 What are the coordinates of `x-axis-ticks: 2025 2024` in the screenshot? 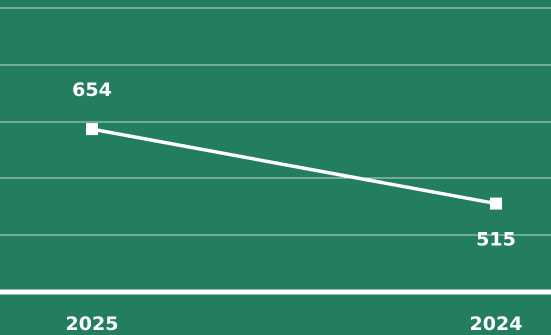 It's located at (294, 324).